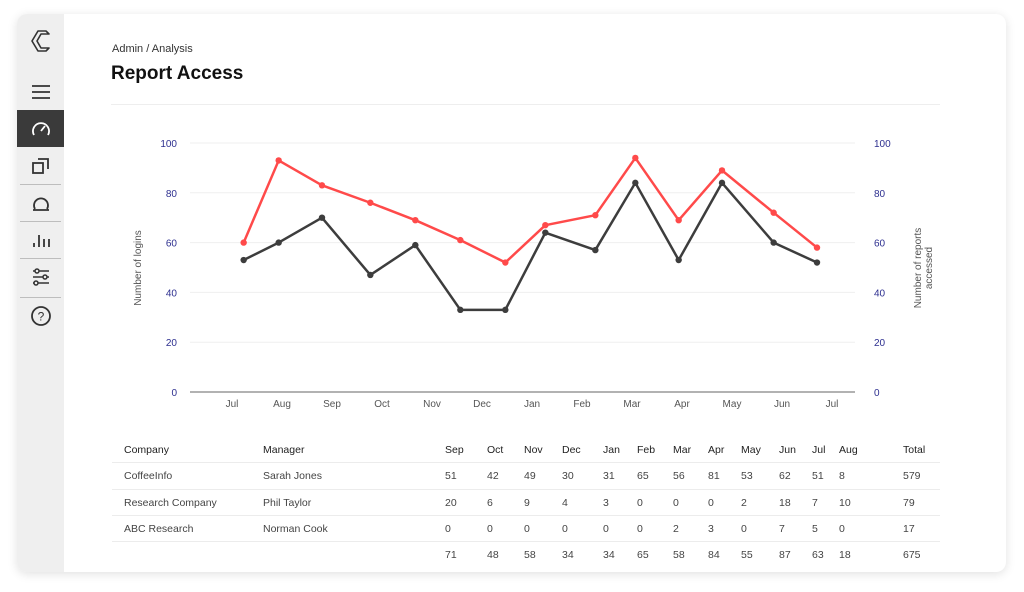  What do you see at coordinates (174, 393) in the screenshot?
I see `y-tick-label: 0` at bounding box center [174, 393].